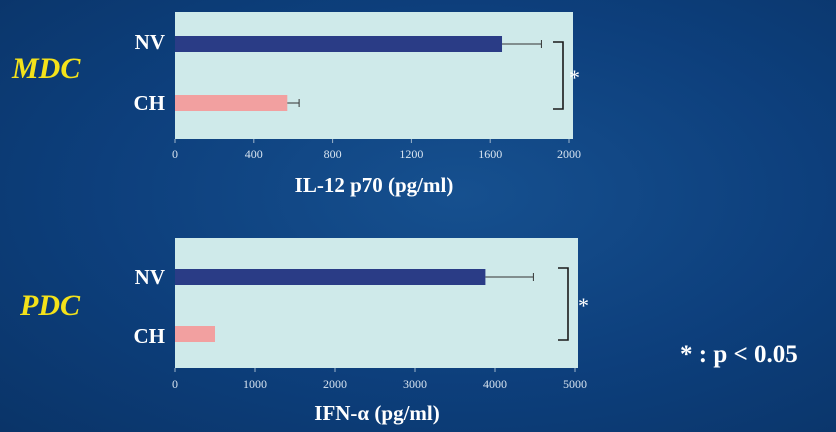  Describe the element at coordinates (575, 384) in the screenshot. I see `tick-label: 5000` at that location.